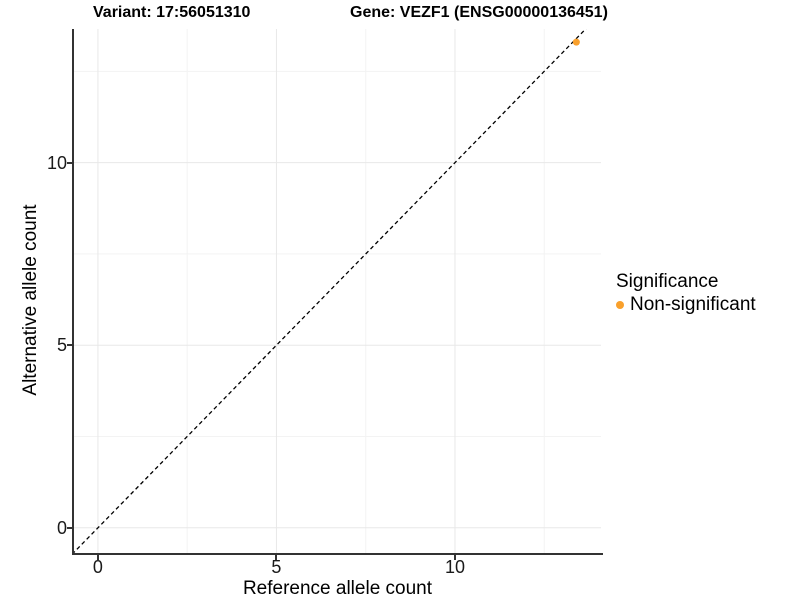 Image resolution: width=800 pixels, height=600 pixels. What do you see at coordinates (61, 527) in the screenshot?
I see `y-tick-label: 0` at bounding box center [61, 527].